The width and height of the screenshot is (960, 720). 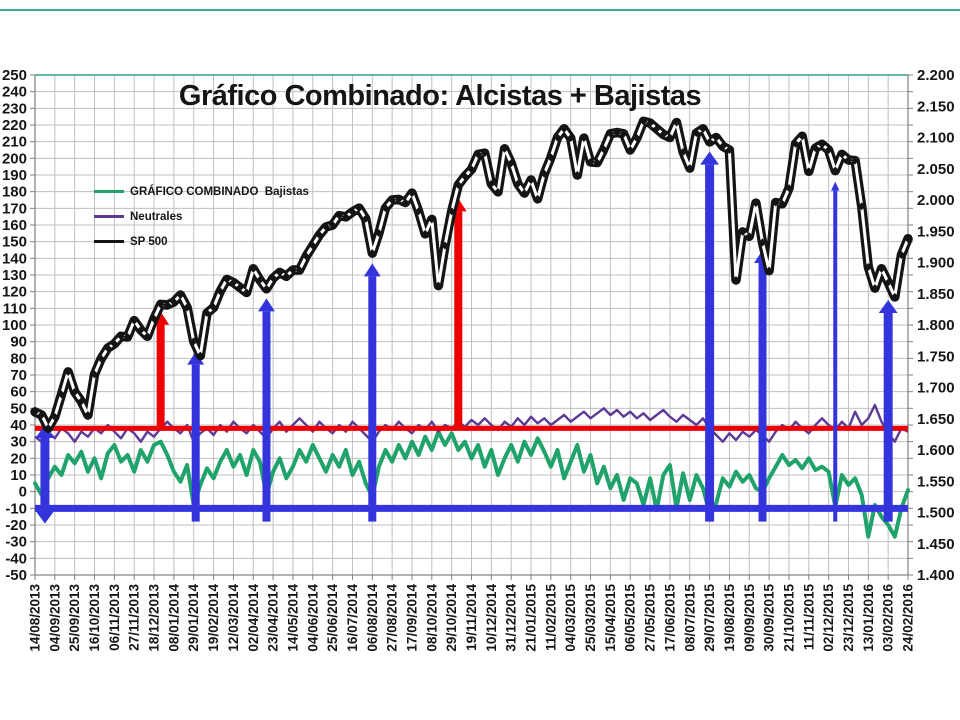 What do you see at coordinates (14, 292) in the screenshot?
I see `svg-text: 120` at bounding box center [14, 292].